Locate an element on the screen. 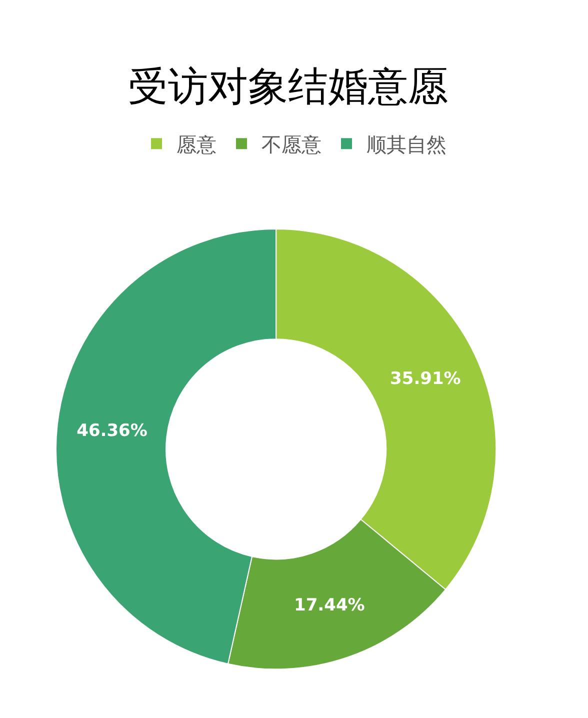 The image size is (588, 718). legend-label: 不愿意 is located at coordinates (292, 144).